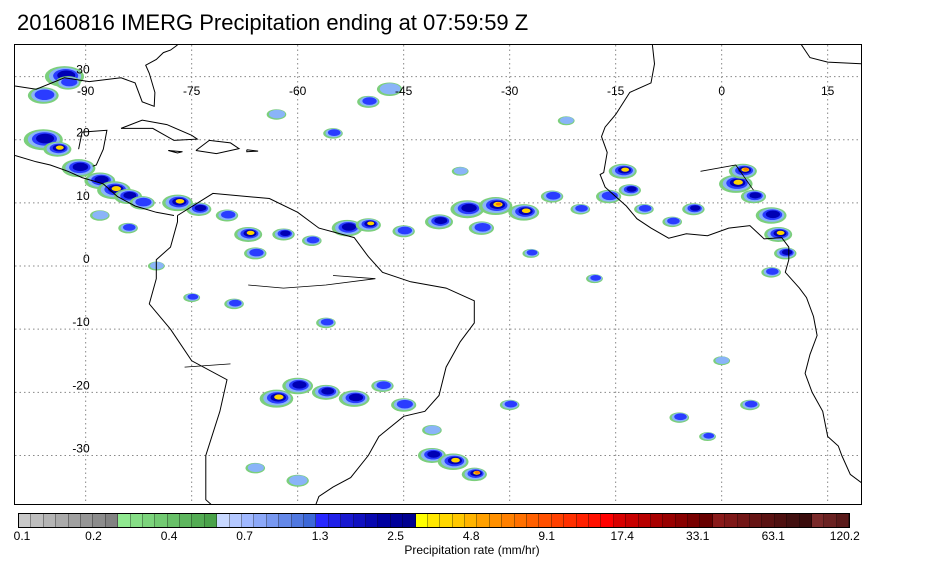 The width and height of the screenshot is (944, 571). I want to click on colorbar, so click(434, 520).